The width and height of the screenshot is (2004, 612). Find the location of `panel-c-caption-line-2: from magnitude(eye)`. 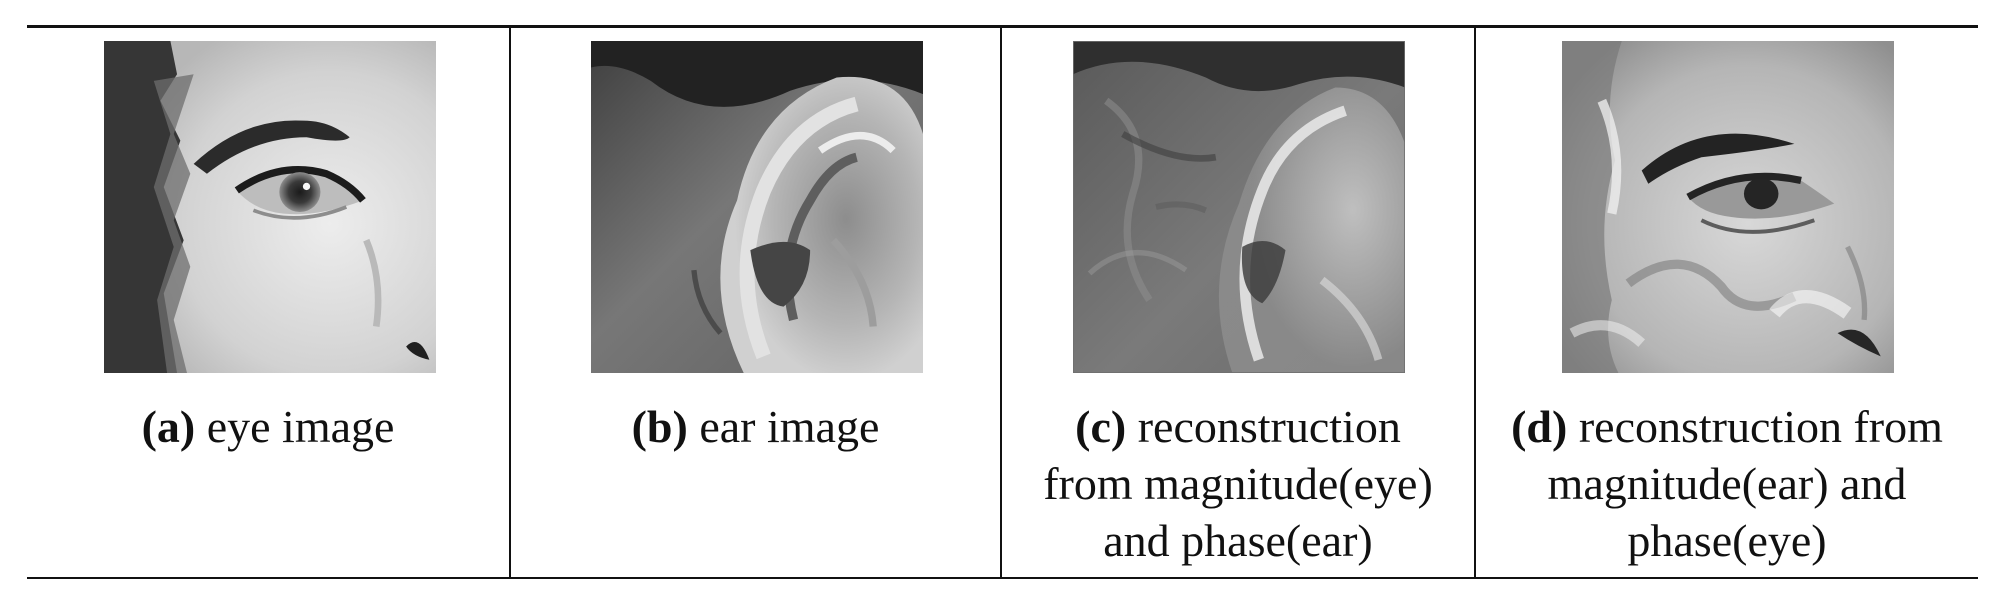

panel-c-caption-line-2: from magnitude(eye) is located at coordinates (1238, 483).